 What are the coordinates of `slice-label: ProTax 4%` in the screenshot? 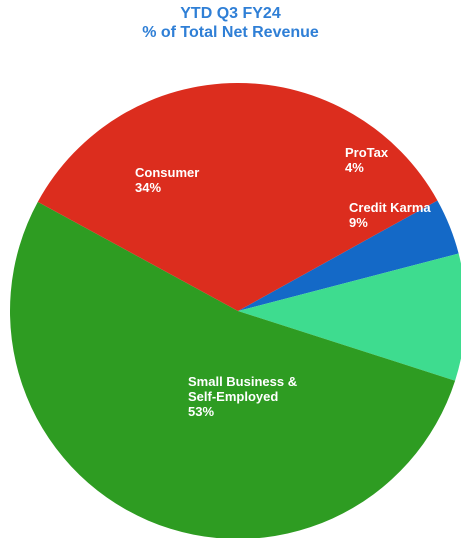 It's located at (367, 160).